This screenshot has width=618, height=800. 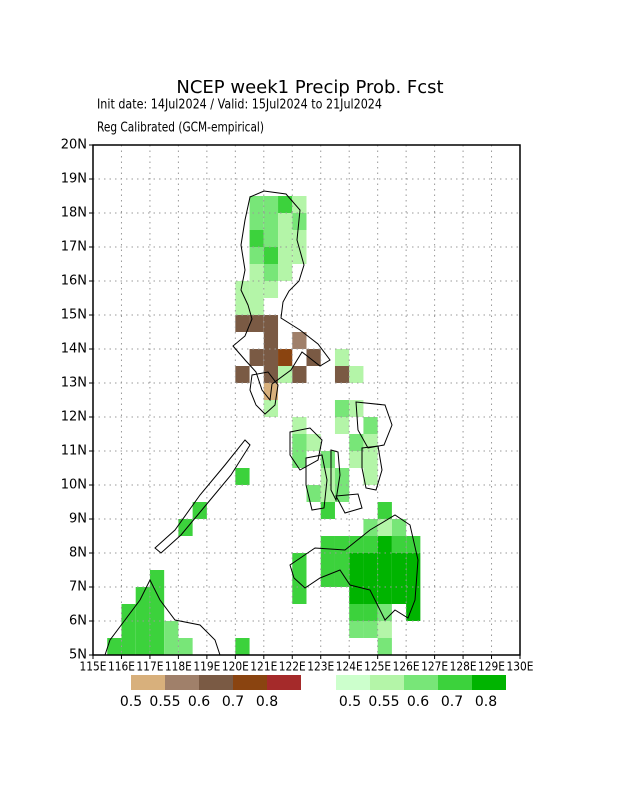 What do you see at coordinates (180, 128) in the screenshot?
I see `subtitle: Reg Calibrated (GCM-empirical)` at bounding box center [180, 128].